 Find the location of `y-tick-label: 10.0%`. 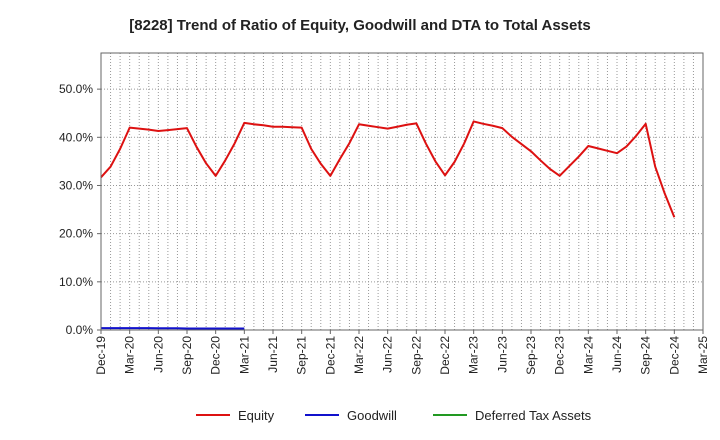

y-tick-label: 10.0% is located at coordinates (76, 282).